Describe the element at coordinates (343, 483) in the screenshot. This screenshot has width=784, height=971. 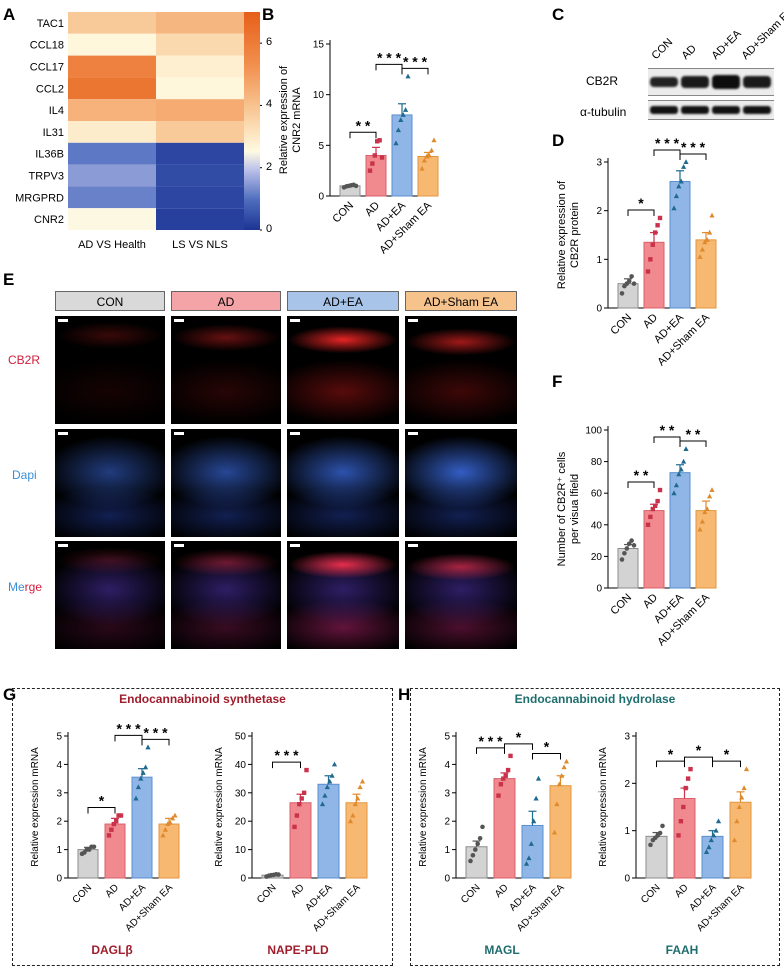
I see `micrograph-dapi-ad-ea` at that location.